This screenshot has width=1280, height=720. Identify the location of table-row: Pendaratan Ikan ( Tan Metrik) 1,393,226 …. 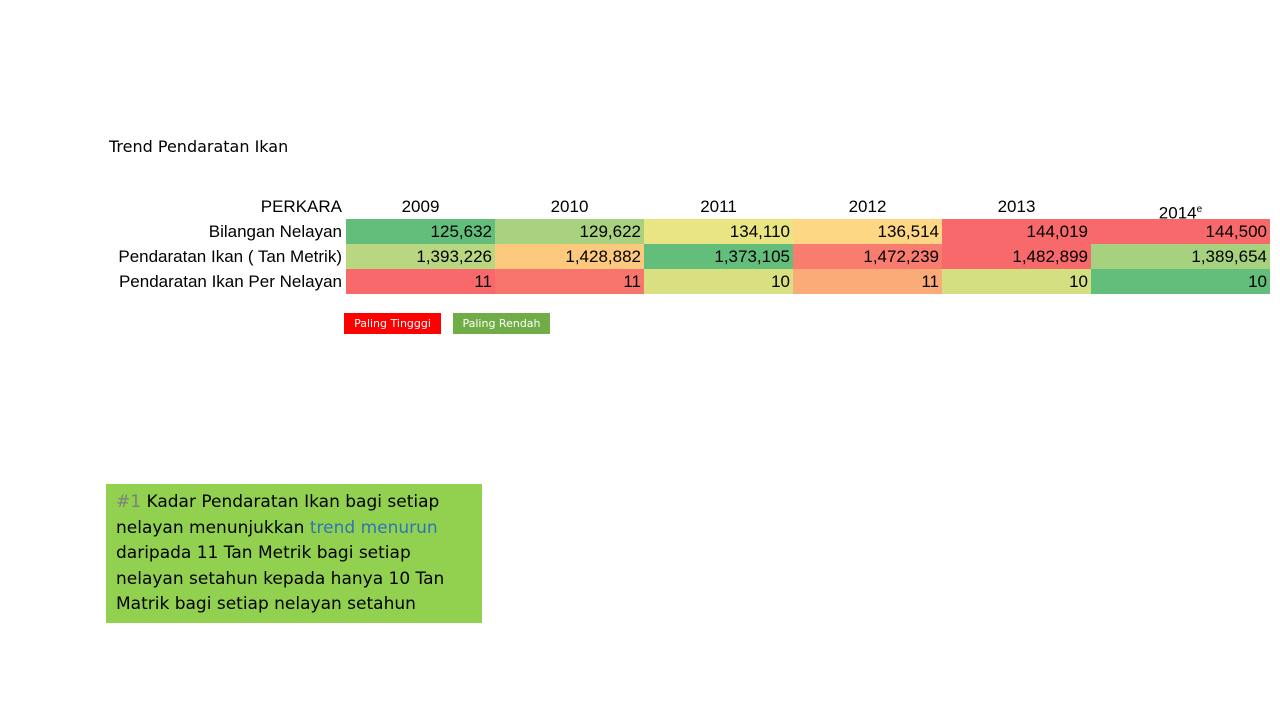
(688, 256).